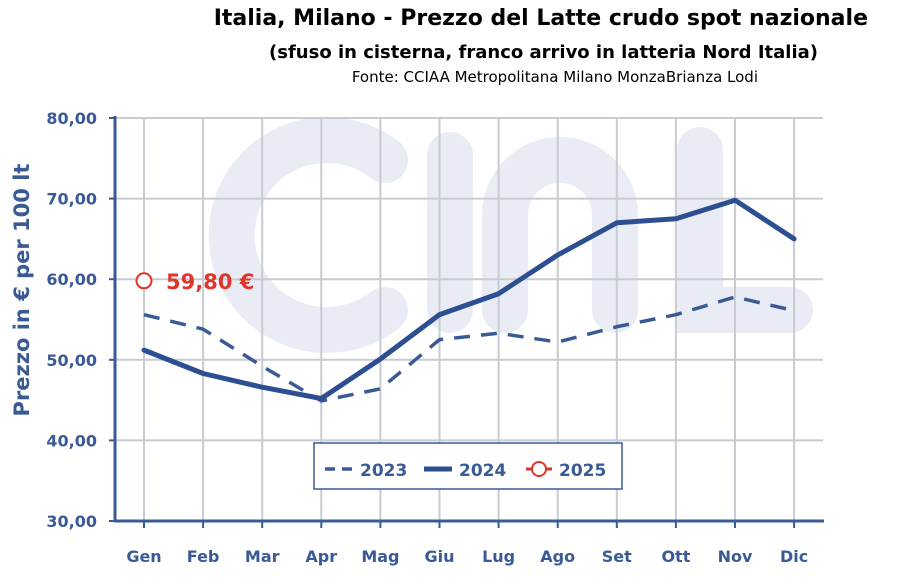 The width and height of the screenshot is (904, 584). I want to click on y-tick-label: 80,00, so click(71, 118).